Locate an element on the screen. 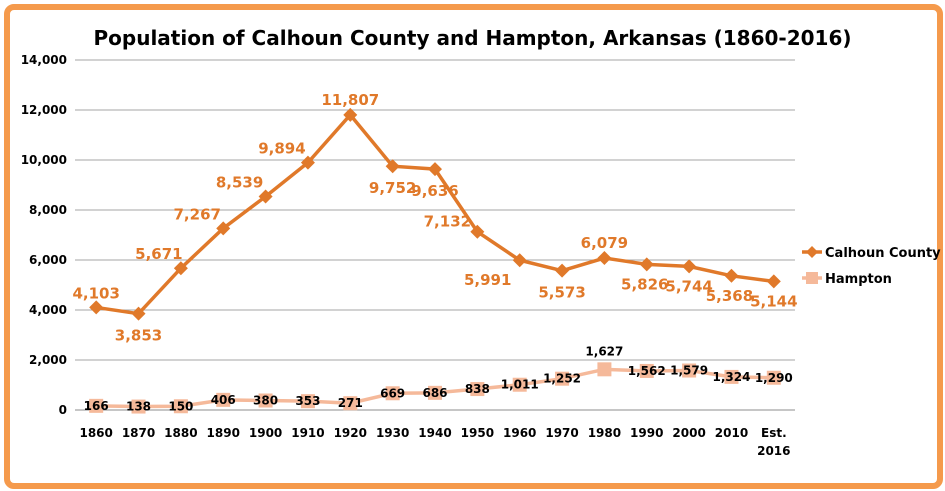 Image resolution: width=945 pixels, height=491 pixels. x-tick-label: 1920 is located at coordinates (350, 433).